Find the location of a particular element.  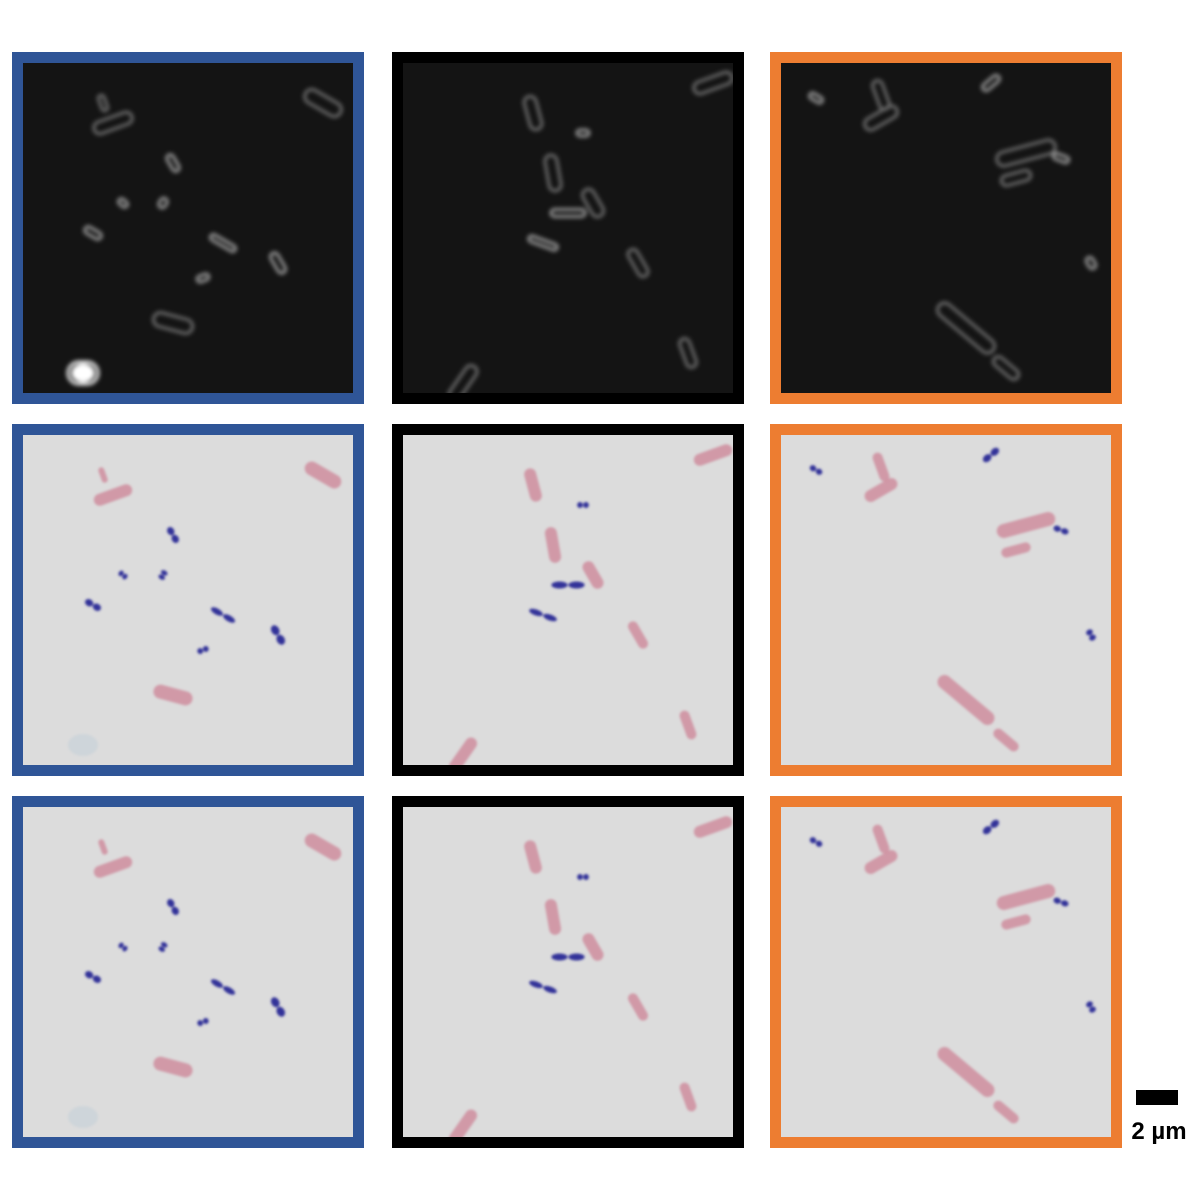

brightfield-panel-orange-row2 is located at coordinates (946, 600).